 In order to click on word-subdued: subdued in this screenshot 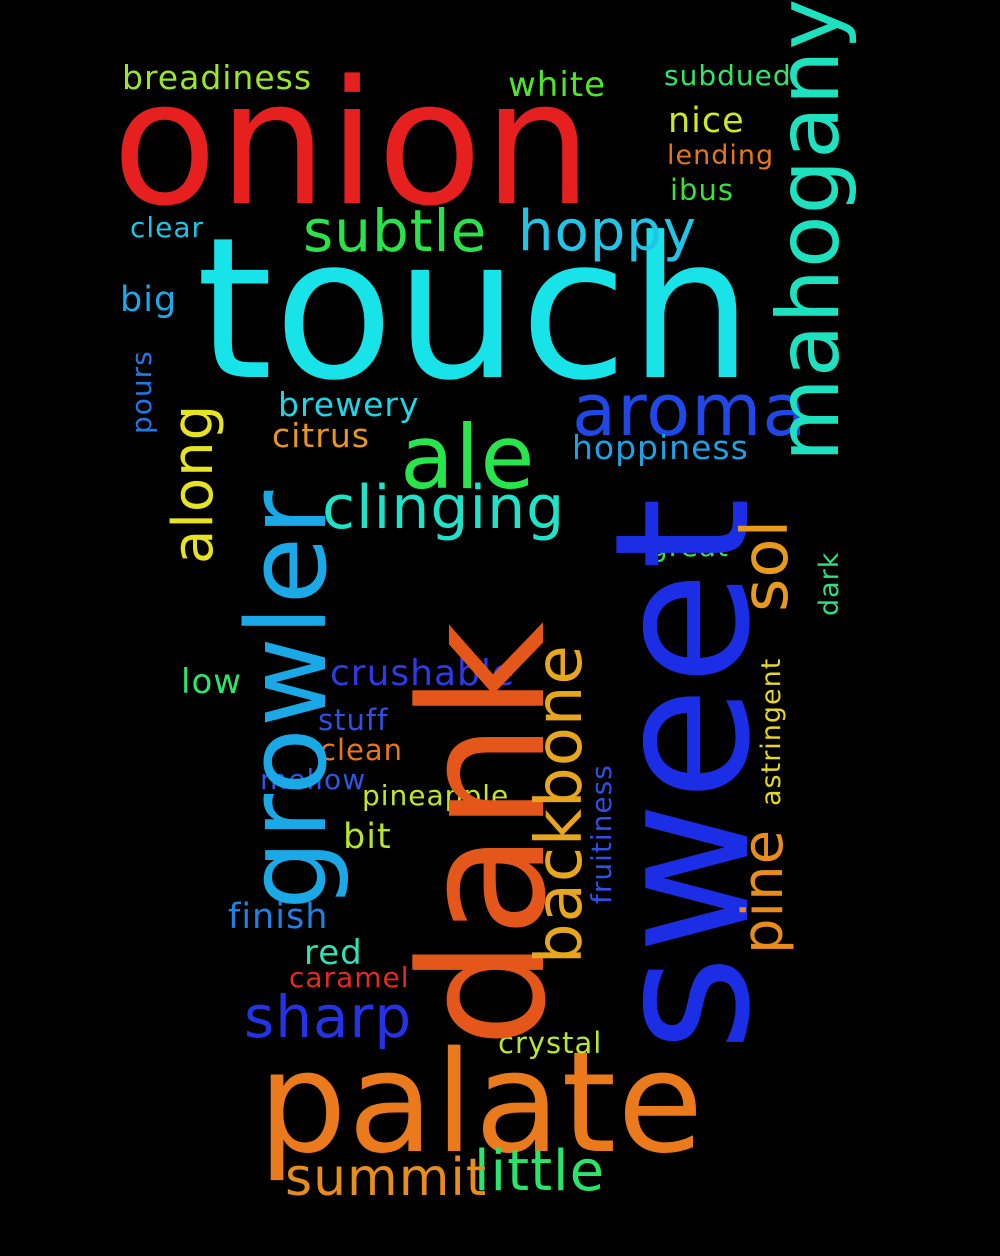, I will do `click(728, 75)`.